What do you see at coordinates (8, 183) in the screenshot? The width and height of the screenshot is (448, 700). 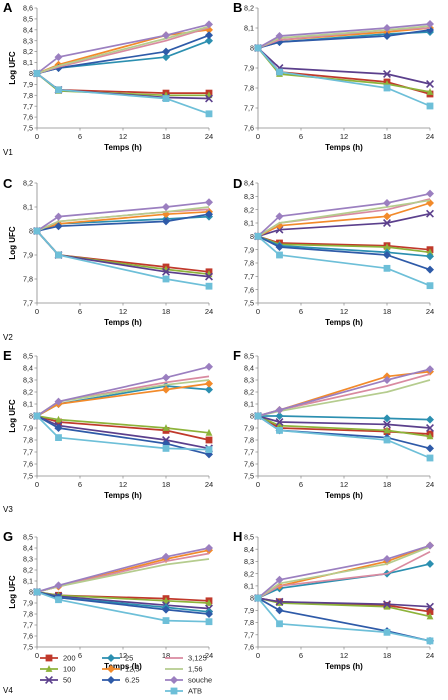 I see `panel-label: C` at bounding box center [8, 183].